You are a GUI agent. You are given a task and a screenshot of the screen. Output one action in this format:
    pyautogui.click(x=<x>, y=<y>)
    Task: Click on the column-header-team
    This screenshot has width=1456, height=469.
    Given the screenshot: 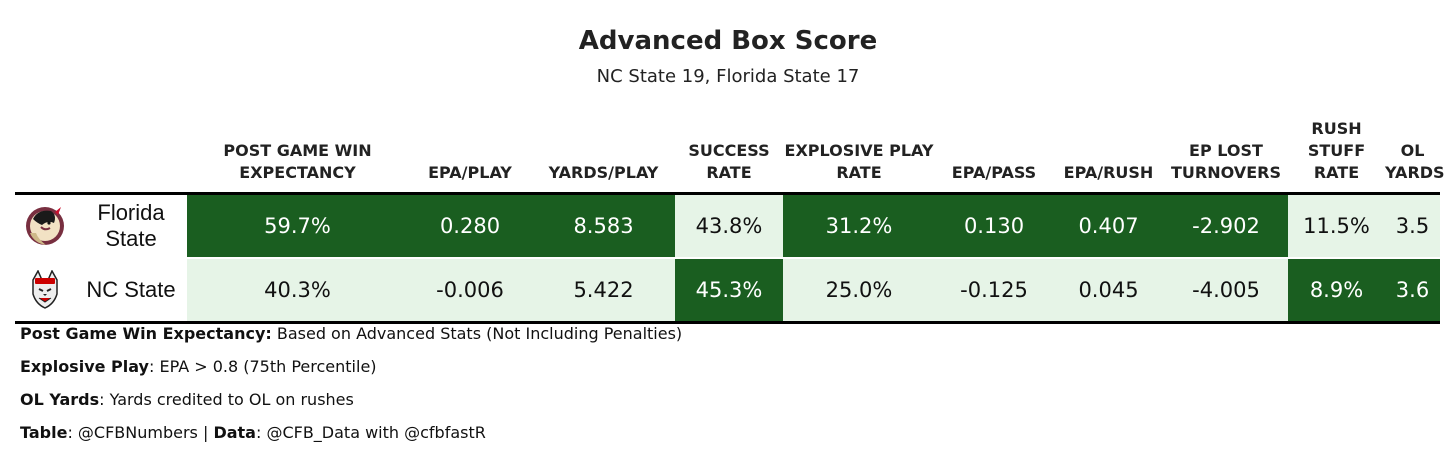 What is the action you would take?
    pyautogui.click(x=131, y=149)
    